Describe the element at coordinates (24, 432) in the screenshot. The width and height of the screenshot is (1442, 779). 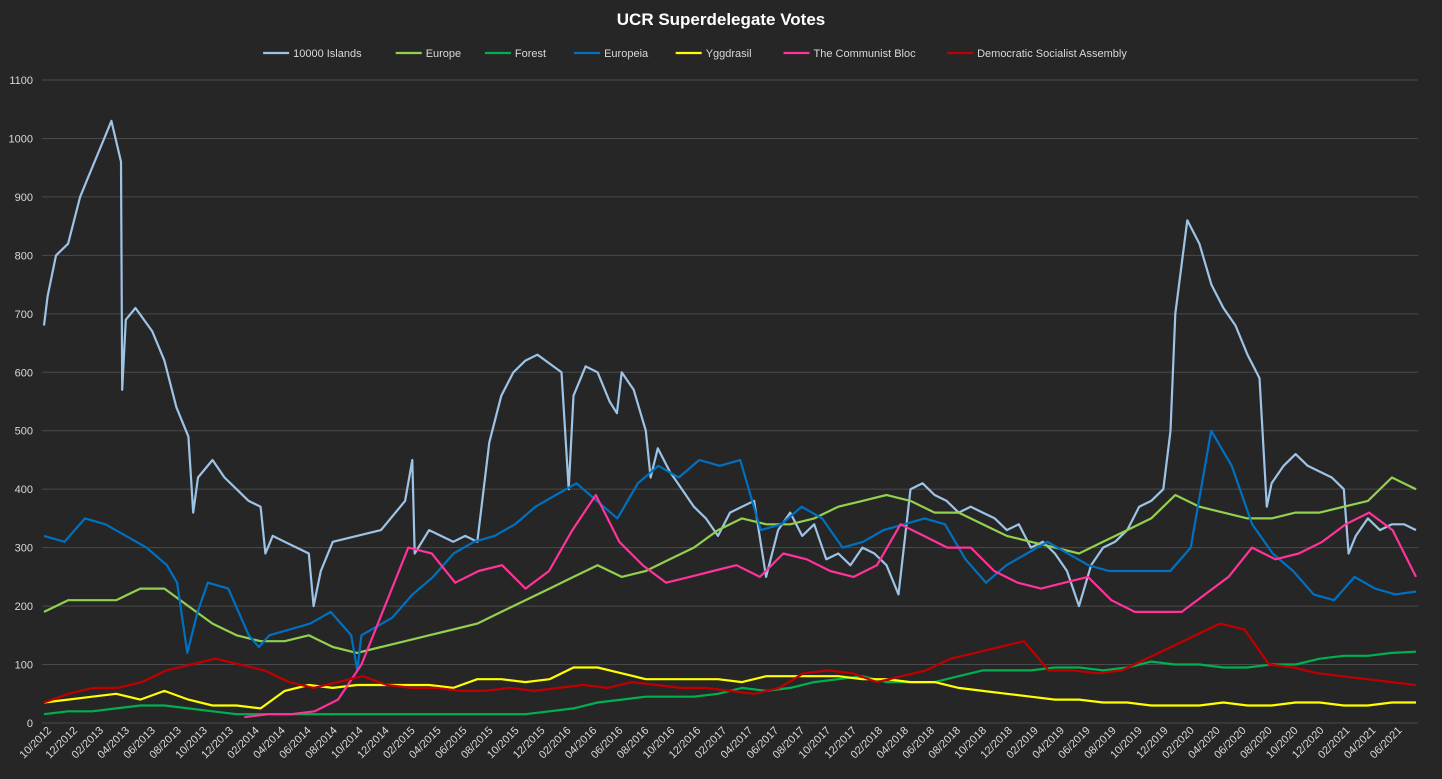
I see `y-tick-label: 500` at that location.